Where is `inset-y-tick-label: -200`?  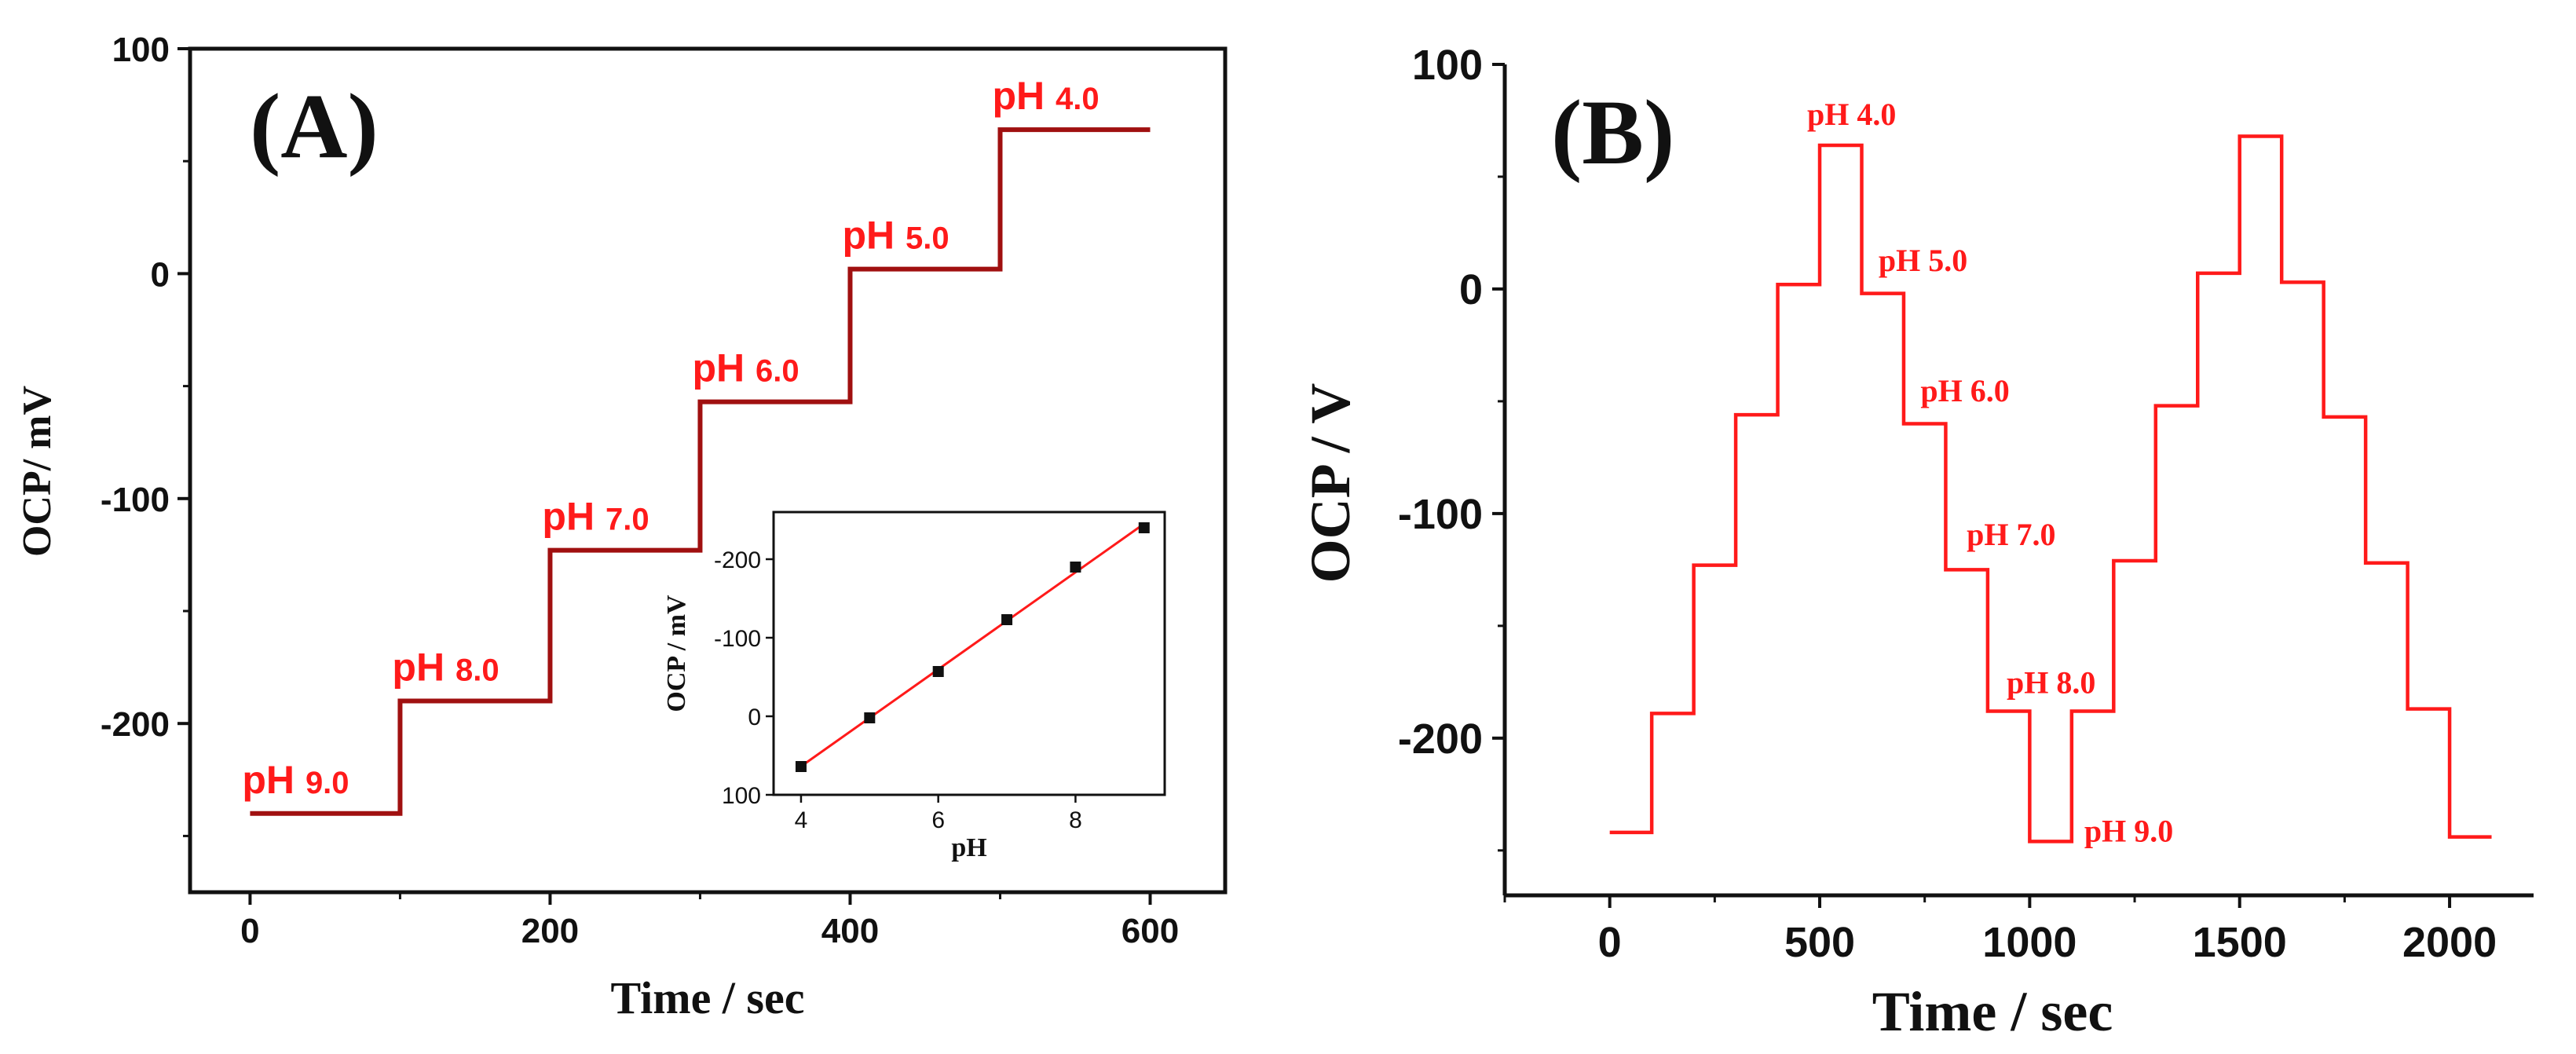 inset-y-tick-label: -200 is located at coordinates (738, 560).